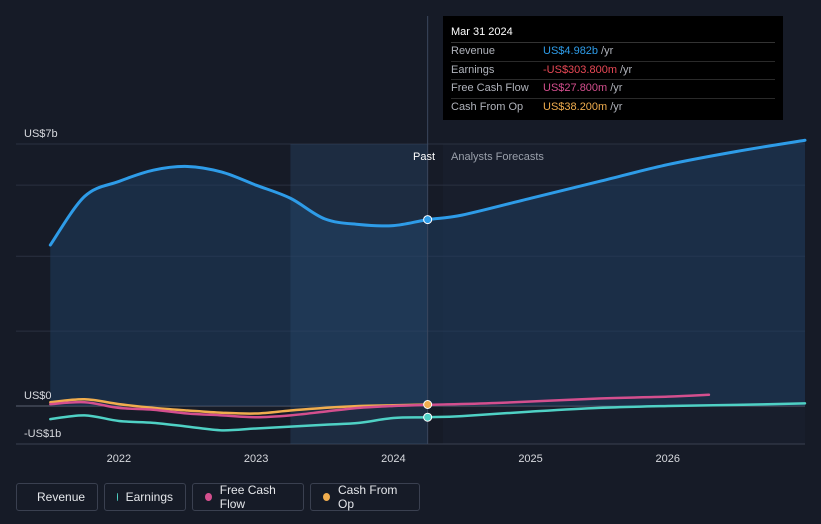 The image size is (821, 524). What do you see at coordinates (41, 134) in the screenshot?
I see `y-tick-label: US$7b` at bounding box center [41, 134].